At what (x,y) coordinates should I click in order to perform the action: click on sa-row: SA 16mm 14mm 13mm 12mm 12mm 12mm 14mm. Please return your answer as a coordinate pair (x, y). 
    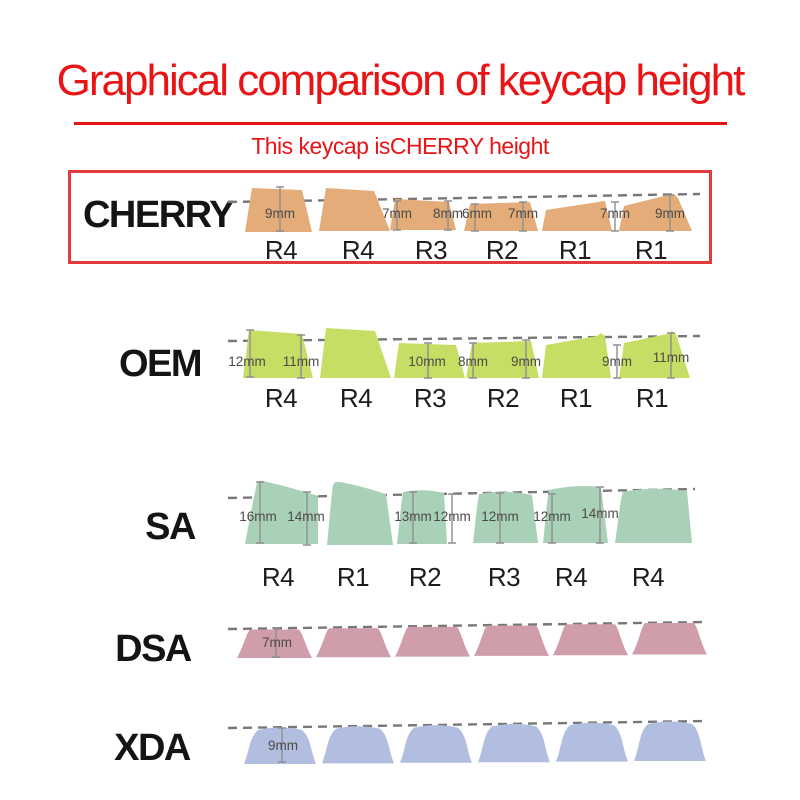
    Looking at the image, I should click on (420, 536).